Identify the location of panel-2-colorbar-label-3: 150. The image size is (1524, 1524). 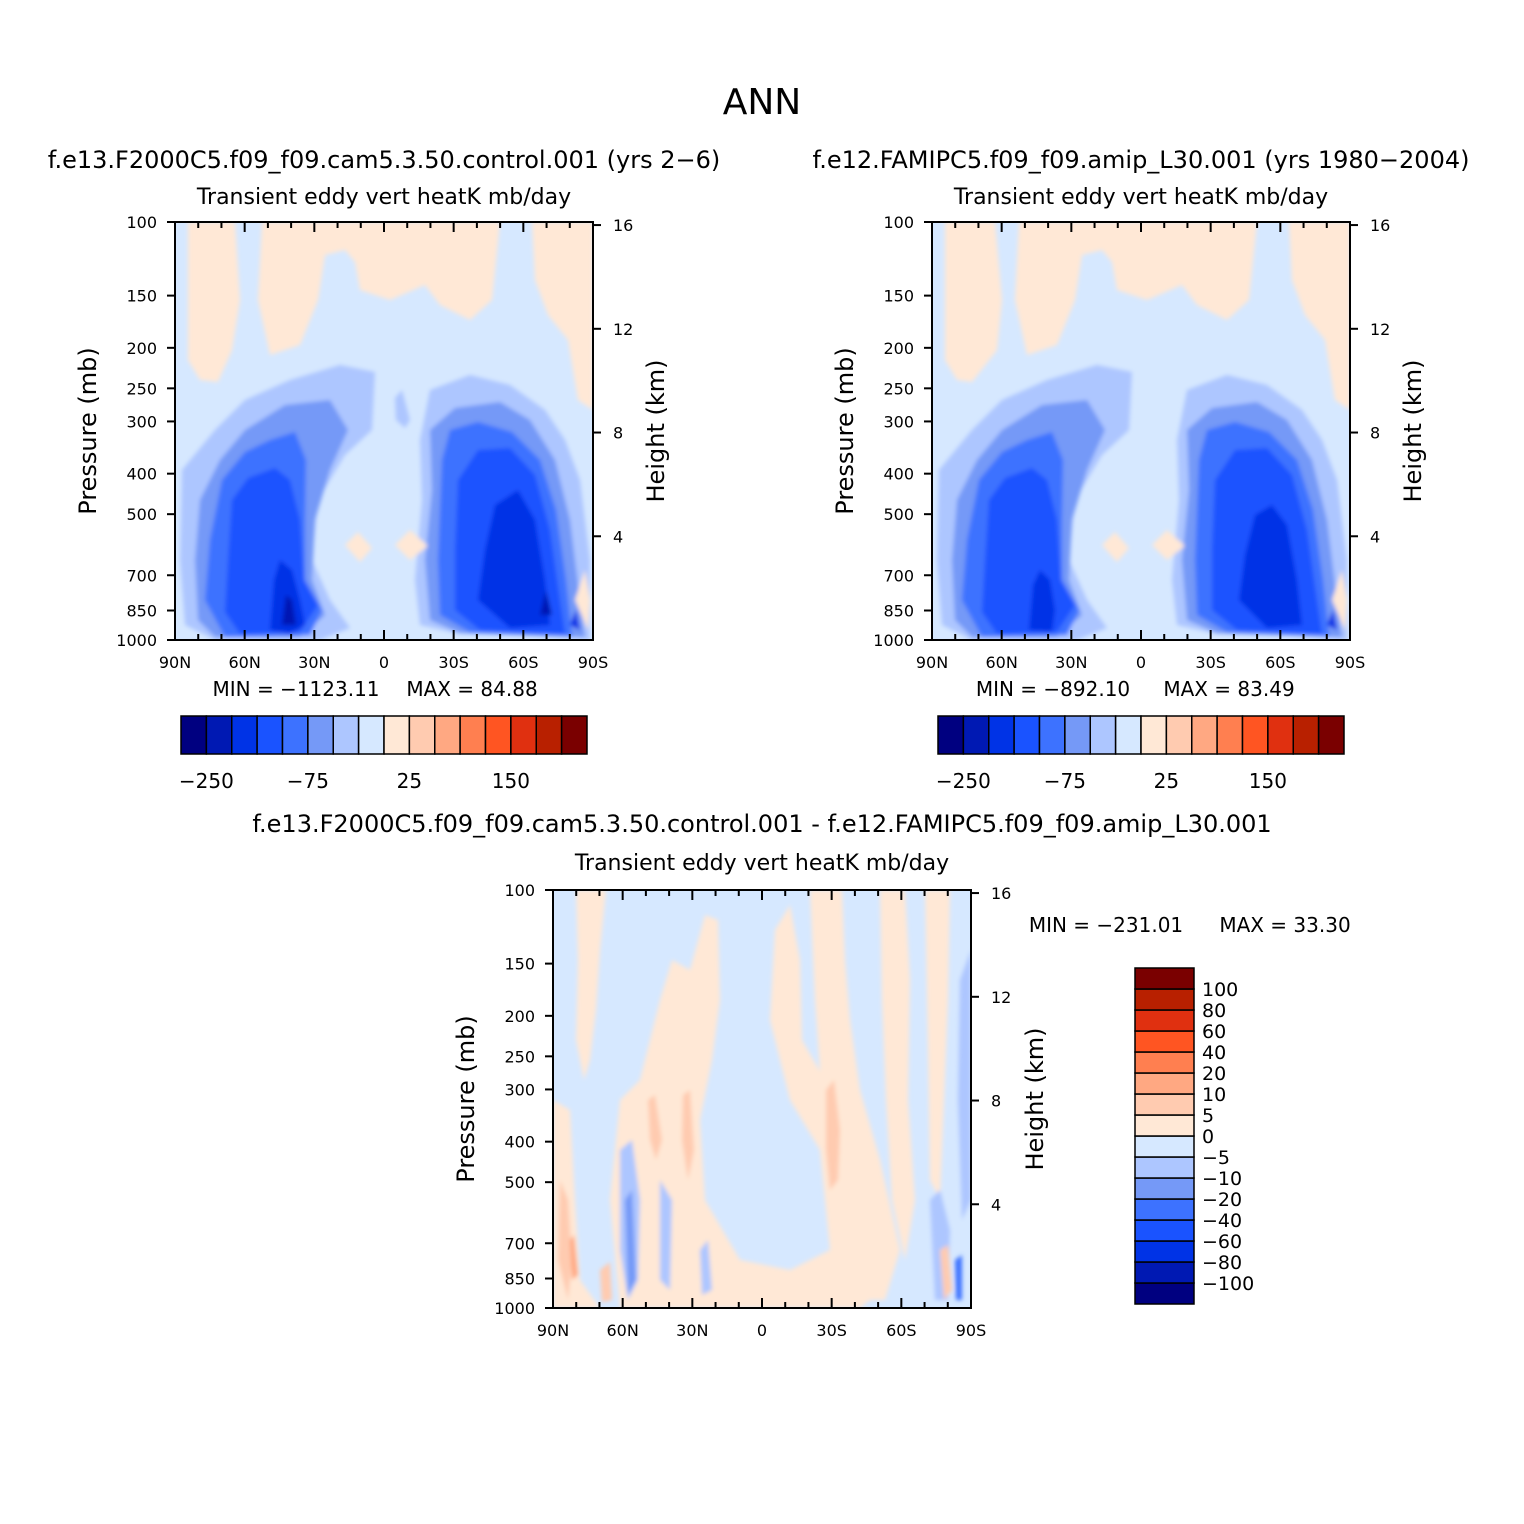
(1268, 781).